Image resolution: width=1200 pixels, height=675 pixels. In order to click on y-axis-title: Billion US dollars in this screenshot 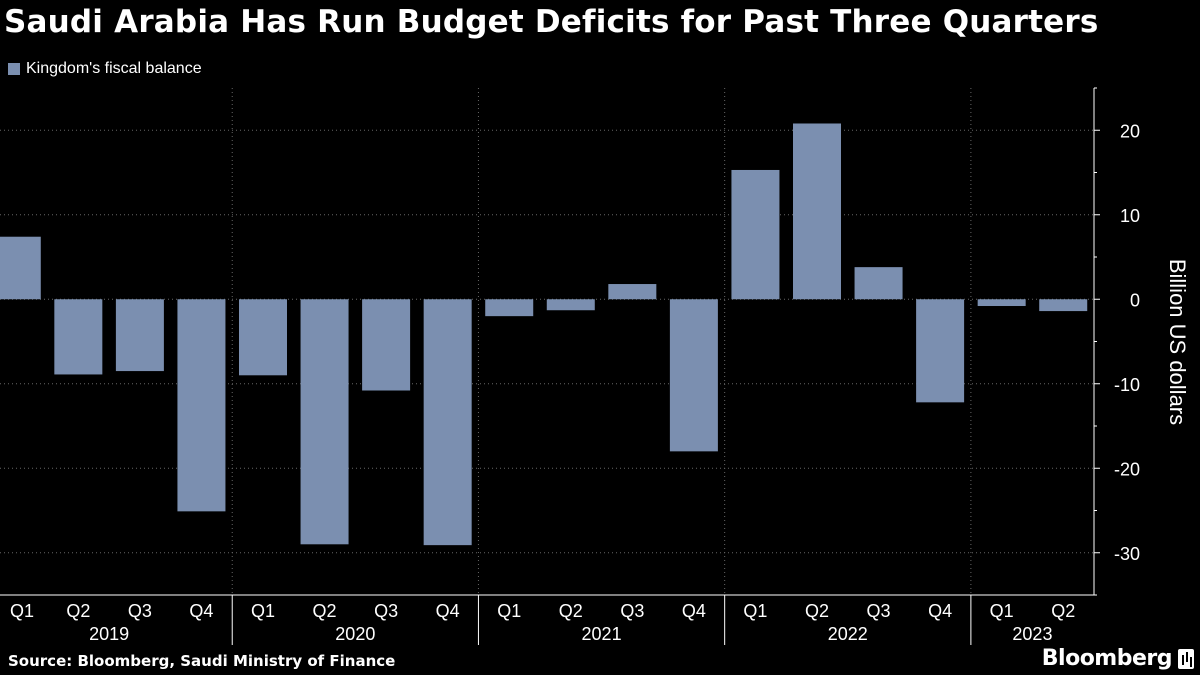, I will do `click(1177, 342)`.